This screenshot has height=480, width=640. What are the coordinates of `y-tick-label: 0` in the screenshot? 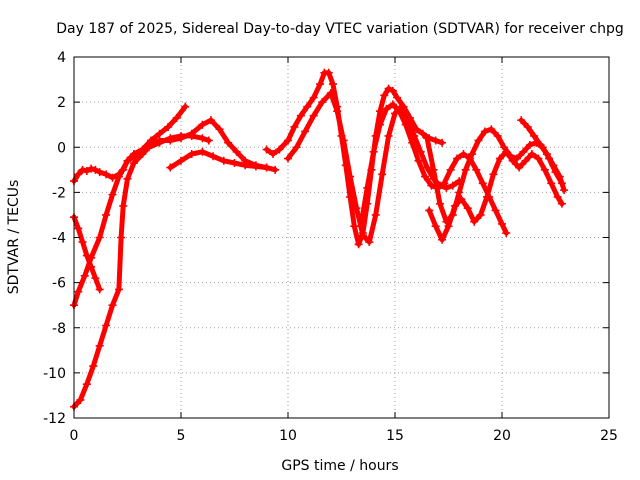 It's located at (61, 148).